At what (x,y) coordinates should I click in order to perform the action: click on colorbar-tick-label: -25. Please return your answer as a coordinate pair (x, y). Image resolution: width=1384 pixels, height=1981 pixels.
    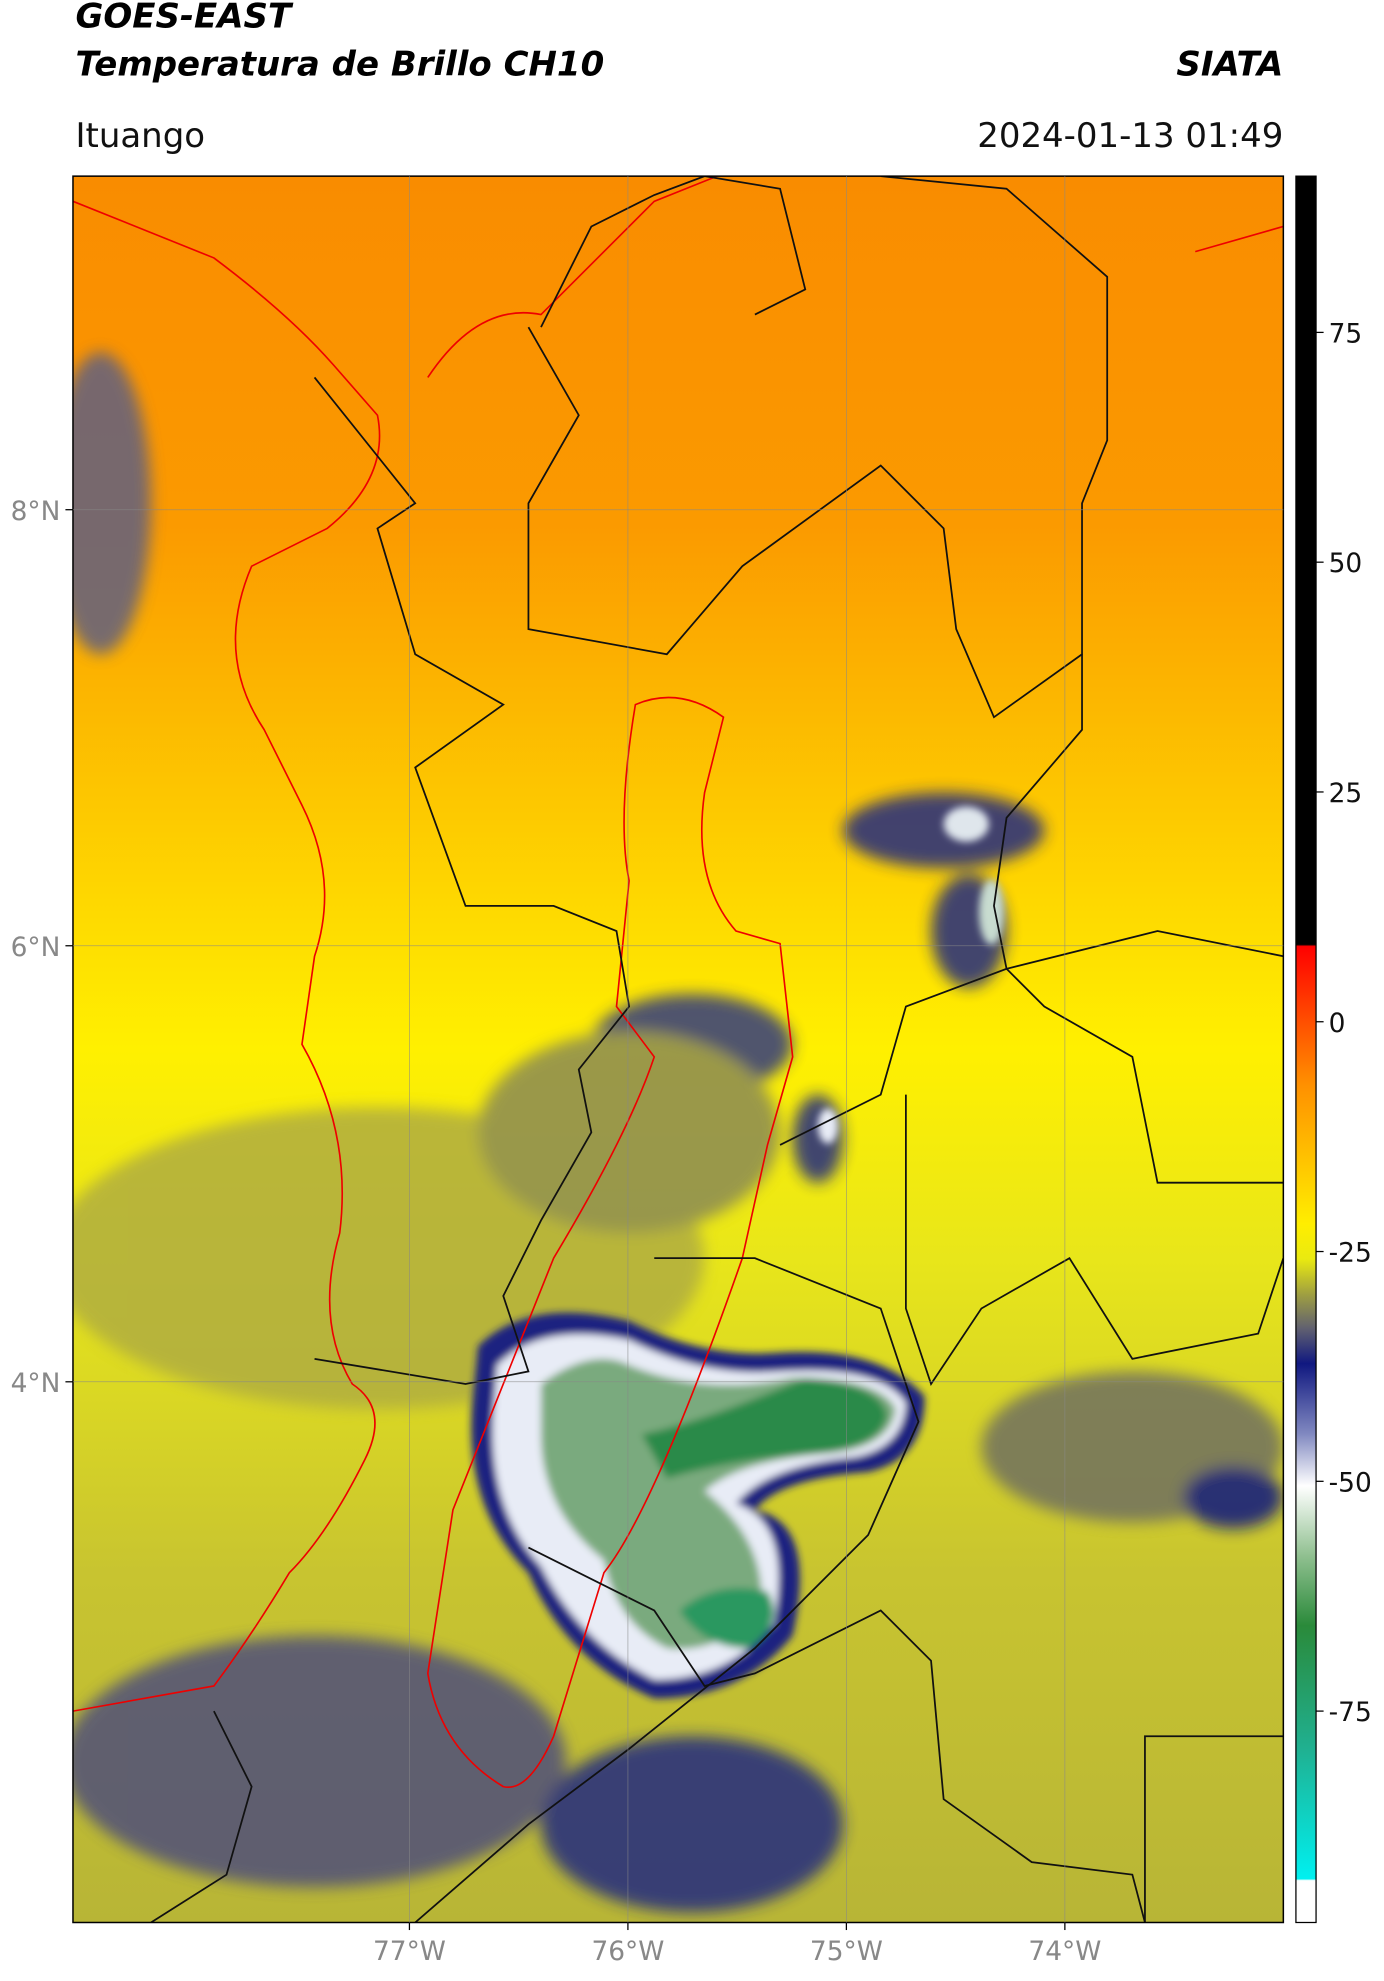
    Looking at the image, I should click on (1350, 1253).